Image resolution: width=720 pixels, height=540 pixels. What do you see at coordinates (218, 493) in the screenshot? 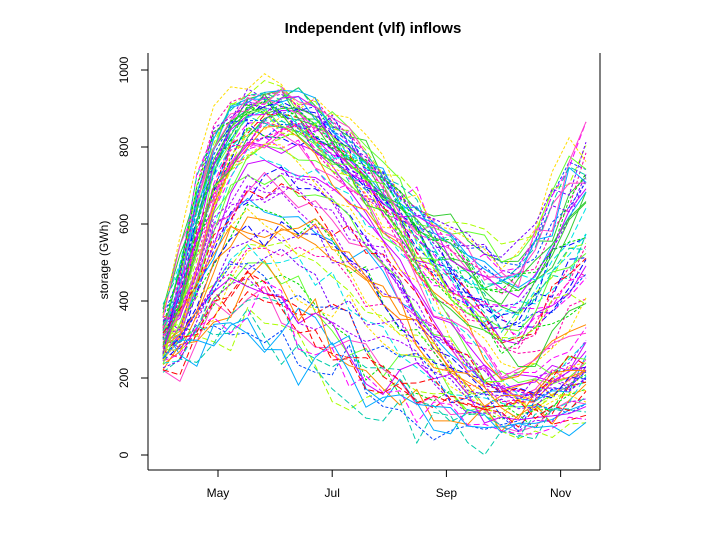
I see `x-tick-label: May` at bounding box center [218, 493].